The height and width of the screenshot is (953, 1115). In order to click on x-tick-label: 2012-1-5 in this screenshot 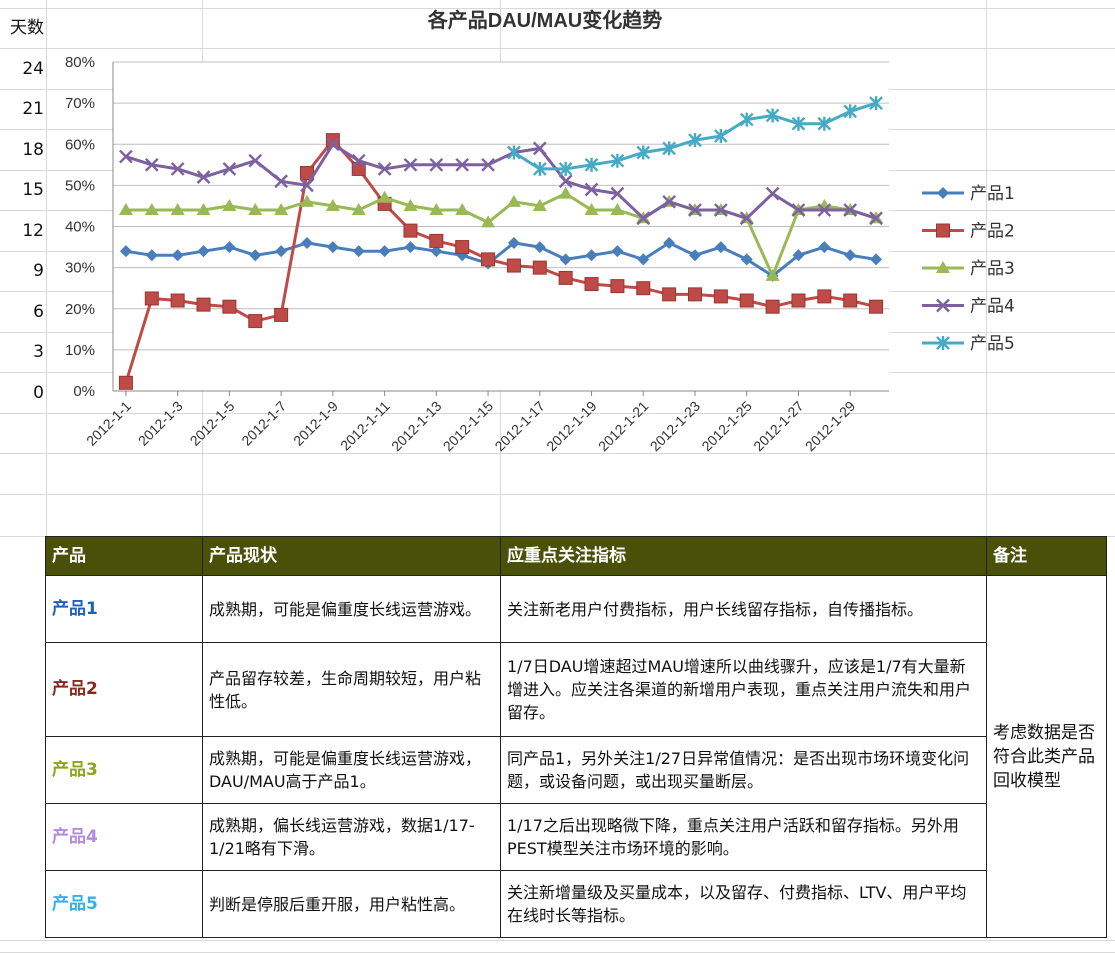, I will do `click(212, 423)`.